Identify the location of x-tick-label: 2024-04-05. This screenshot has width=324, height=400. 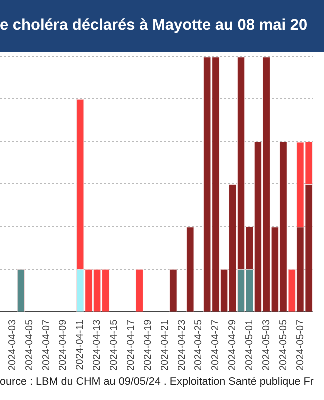
(30, 345).